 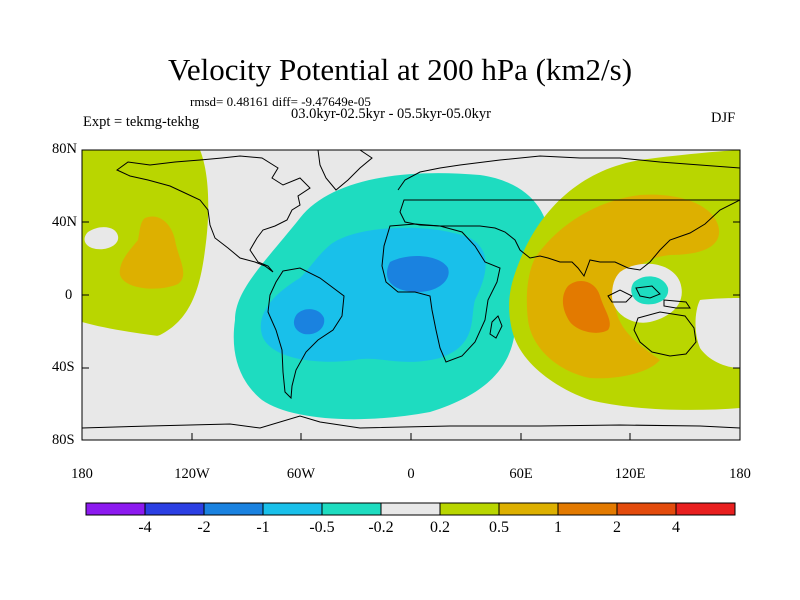 I want to click on lat-label-40s: 40S, so click(x=63, y=367).